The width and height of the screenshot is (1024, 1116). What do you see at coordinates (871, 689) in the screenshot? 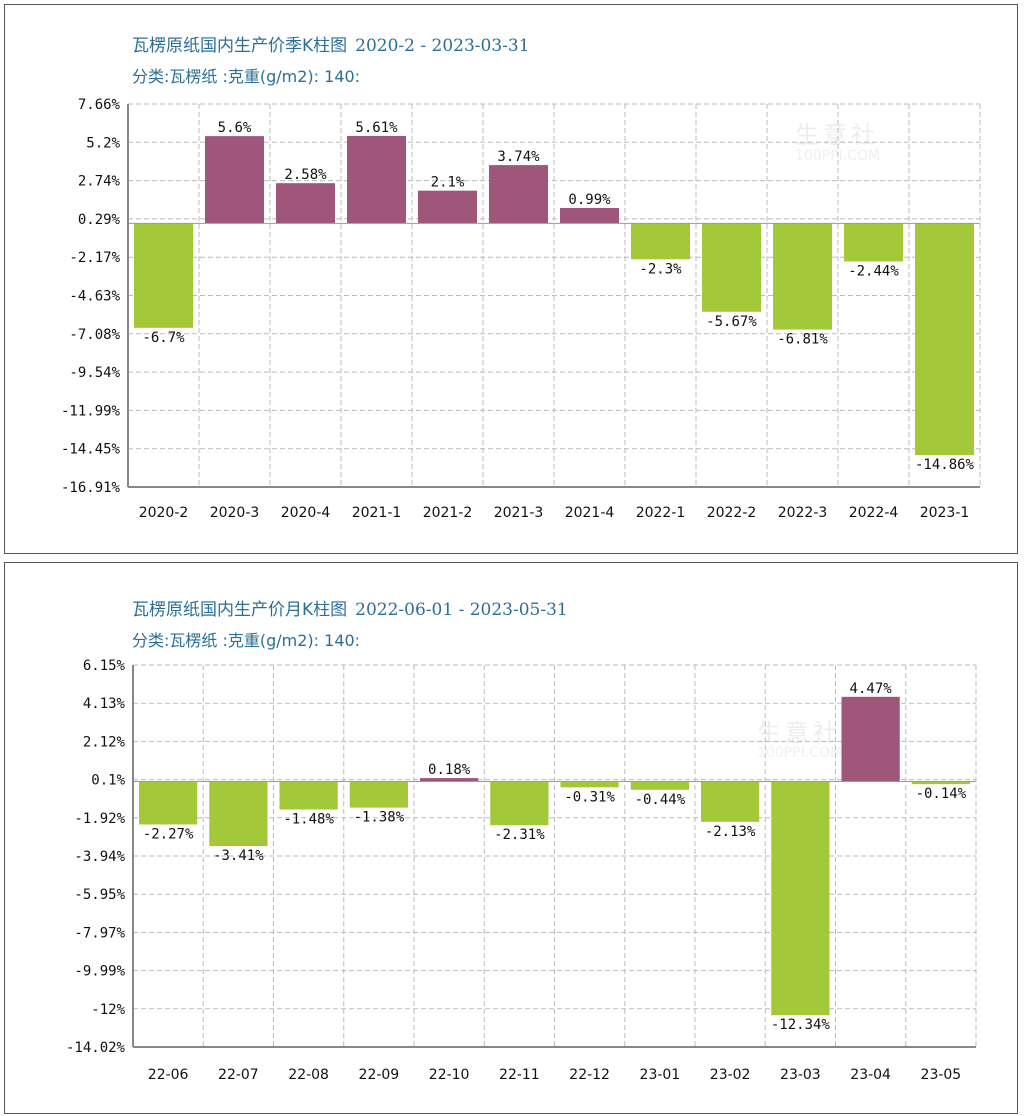
I see `data-label: 4.47%` at bounding box center [871, 689].